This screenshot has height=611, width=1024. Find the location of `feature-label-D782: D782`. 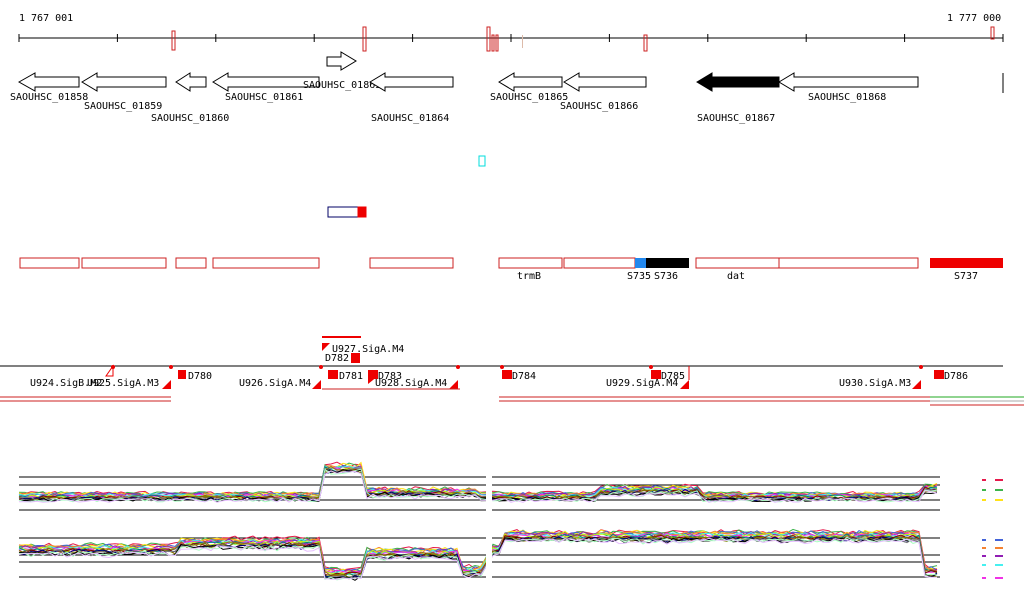

feature-label-D782: D782 is located at coordinates (337, 358).